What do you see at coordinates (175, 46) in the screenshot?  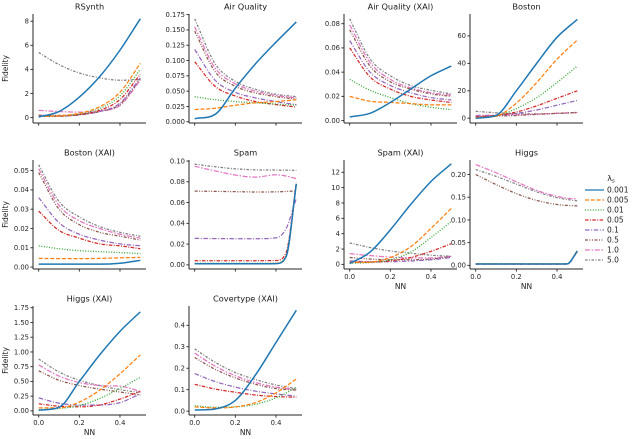 I see `y-tick-label: 0.125` at bounding box center [175, 46].